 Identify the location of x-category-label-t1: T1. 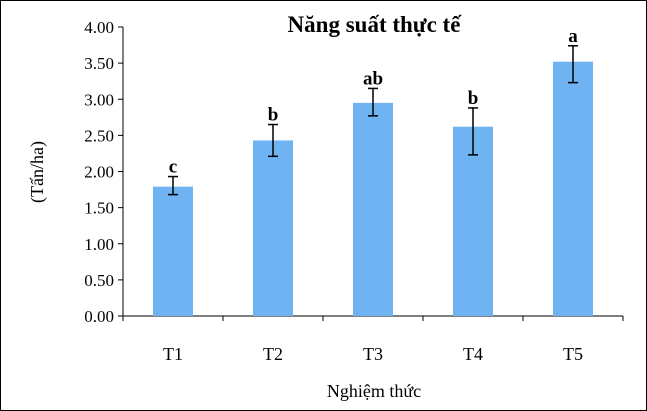
(173, 354).